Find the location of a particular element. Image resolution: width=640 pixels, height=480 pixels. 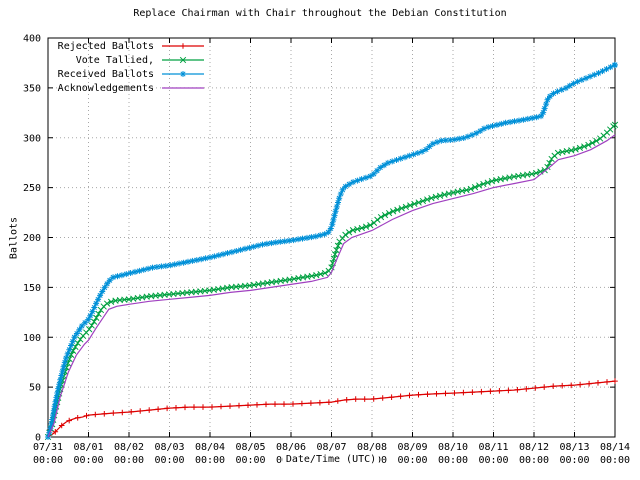

legend-label: Received Ballots is located at coordinates (105, 74).